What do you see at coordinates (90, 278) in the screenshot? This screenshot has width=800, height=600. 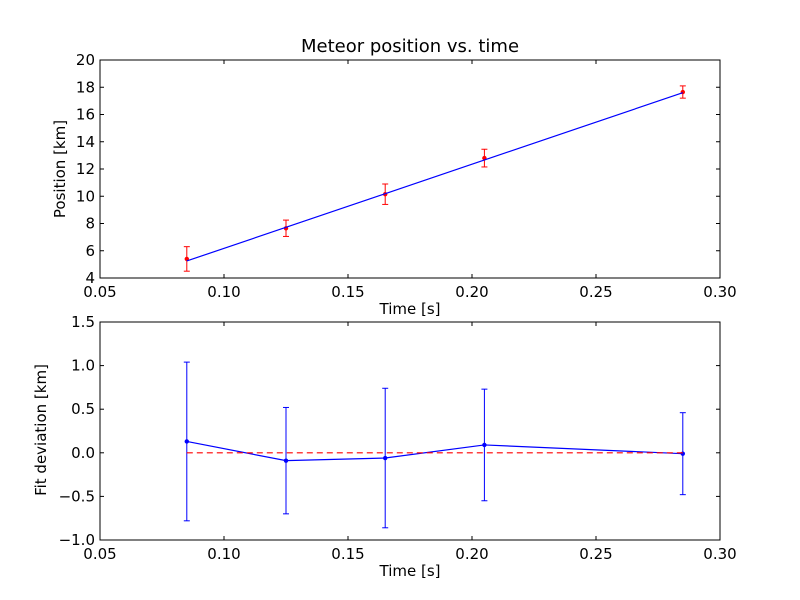 I see `y-tick-label: 4` at bounding box center [90, 278].